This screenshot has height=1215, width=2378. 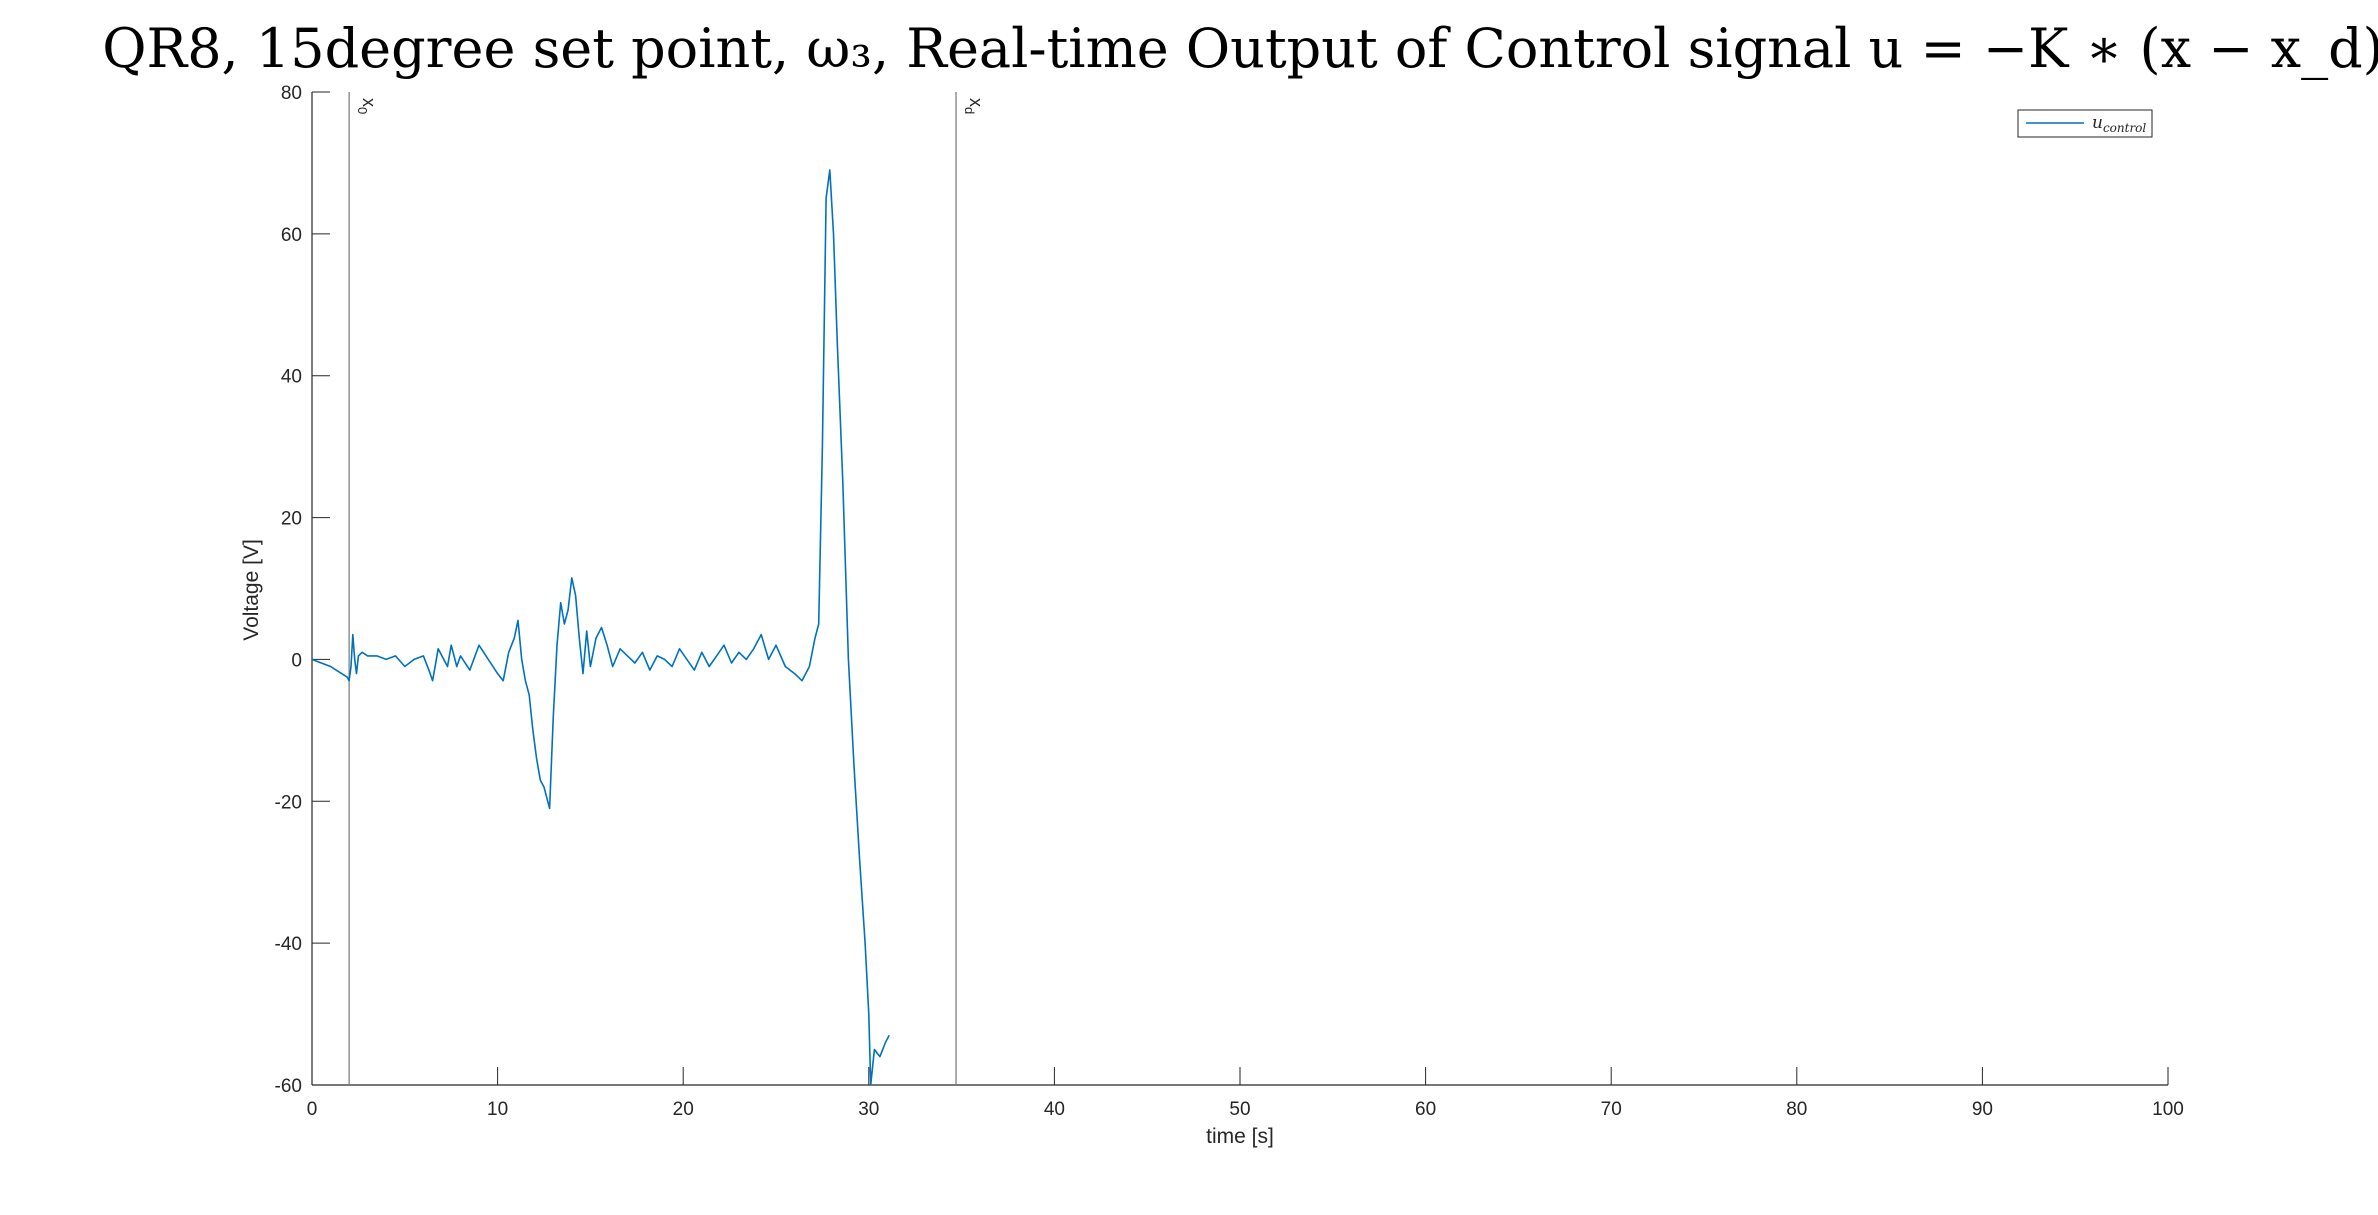 I want to click on y-tick-label: -20, so click(x=288, y=802).